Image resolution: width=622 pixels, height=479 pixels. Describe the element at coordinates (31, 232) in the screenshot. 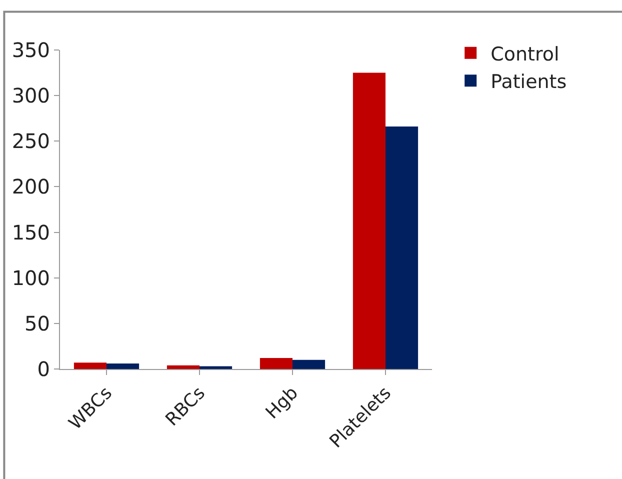

I see `y-tick-label: 150` at that location.